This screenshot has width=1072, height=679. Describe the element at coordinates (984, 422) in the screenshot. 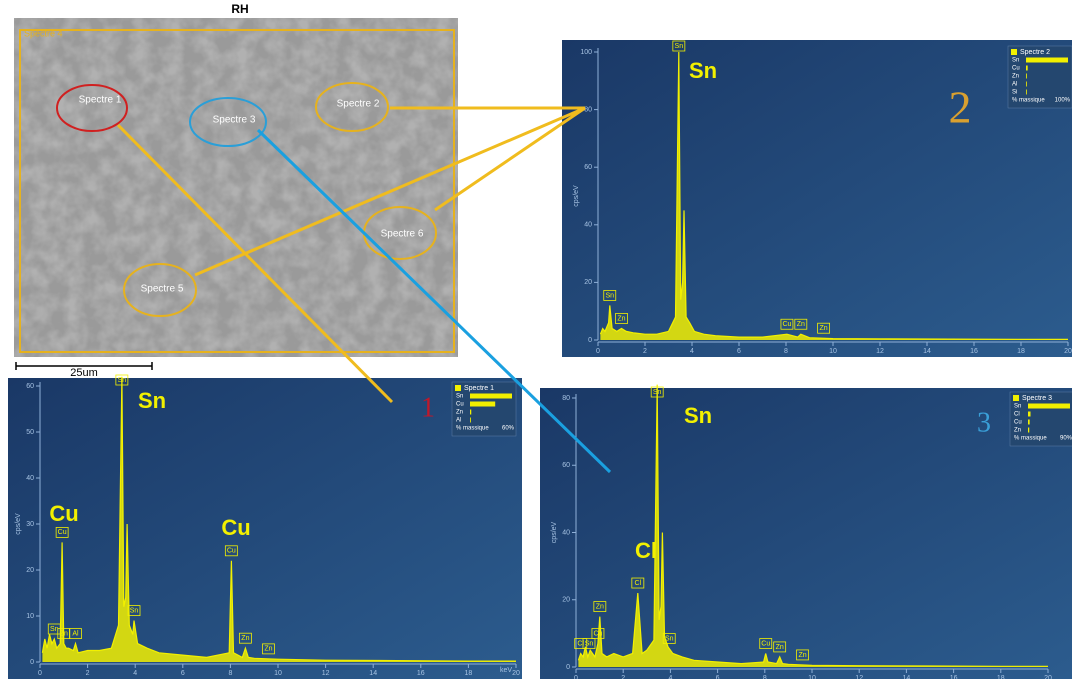

I see `panel-label: 3` at that location.